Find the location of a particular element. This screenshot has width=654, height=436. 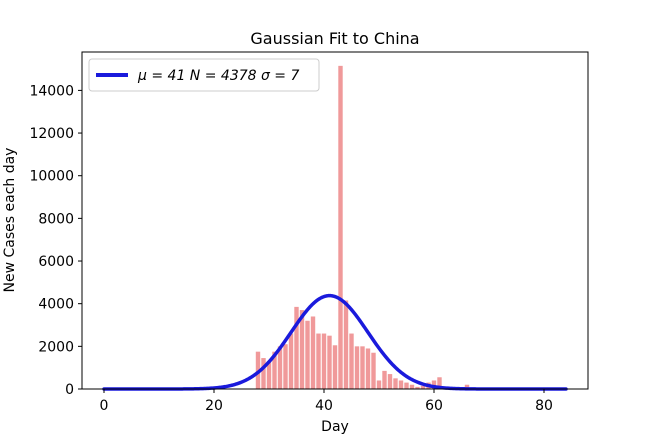

x-axis-label: Day is located at coordinates (335, 427).